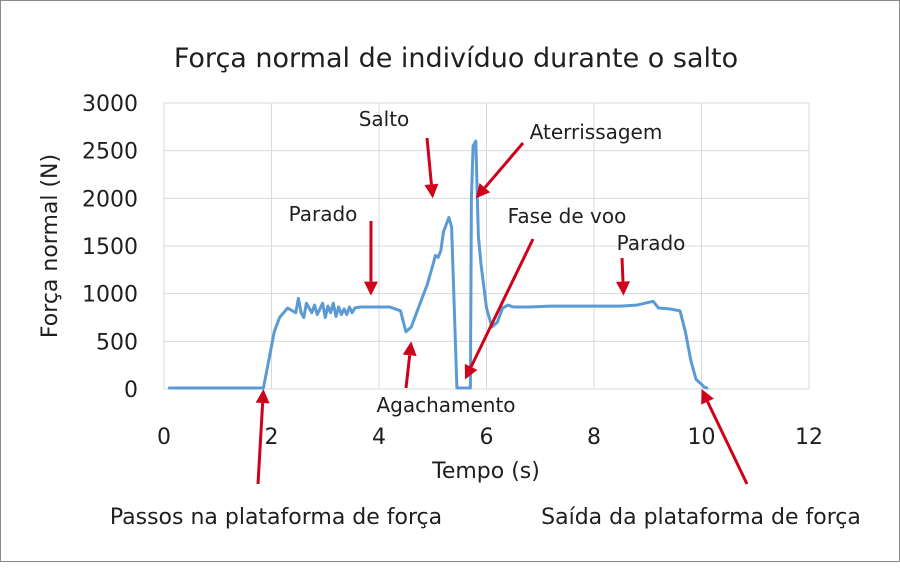  I want to click on y-tick-label-1000: 1000, so click(110, 295).